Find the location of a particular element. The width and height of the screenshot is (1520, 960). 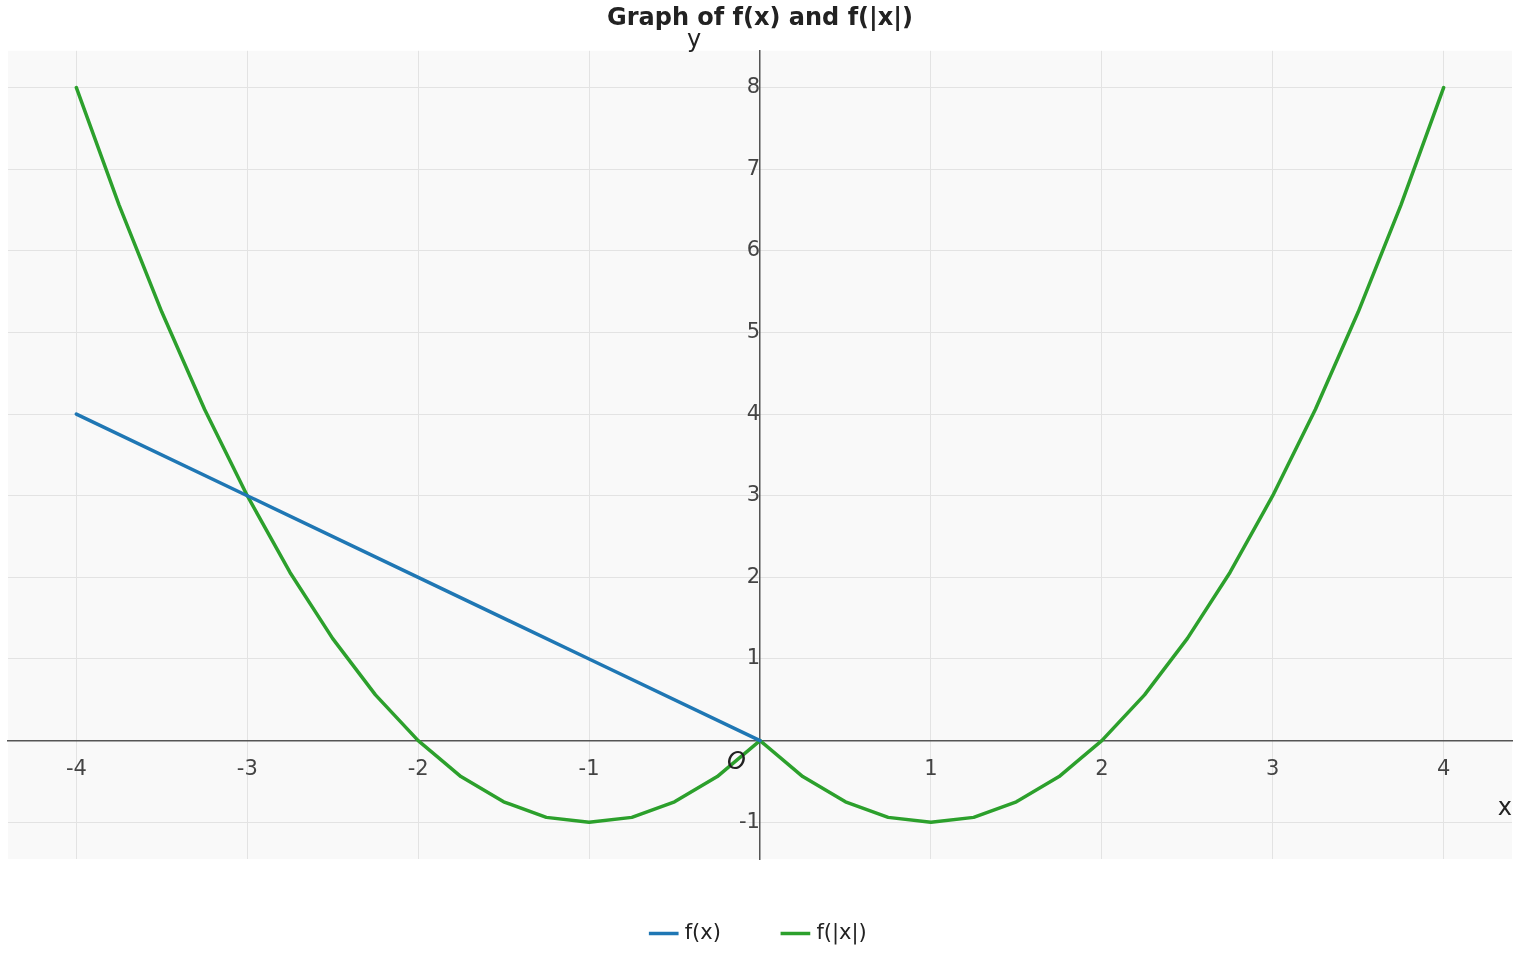

x-tick-label: 1 is located at coordinates (931, 767).